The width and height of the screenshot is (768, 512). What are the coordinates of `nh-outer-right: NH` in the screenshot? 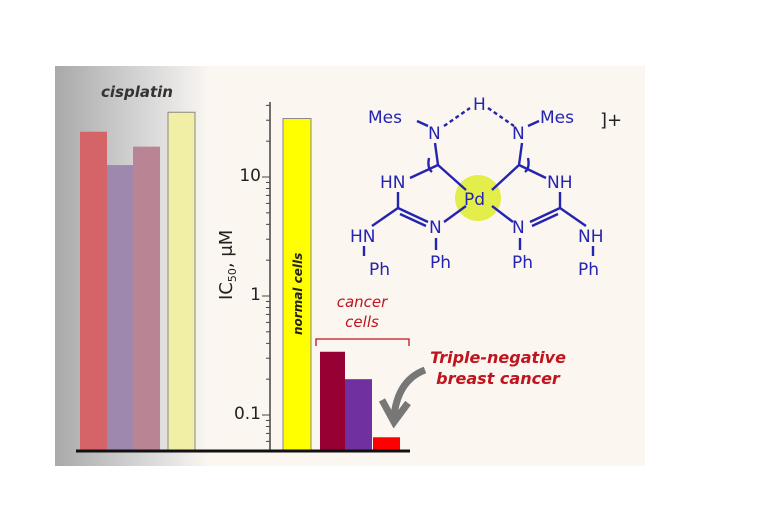 It's located at (591, 237).